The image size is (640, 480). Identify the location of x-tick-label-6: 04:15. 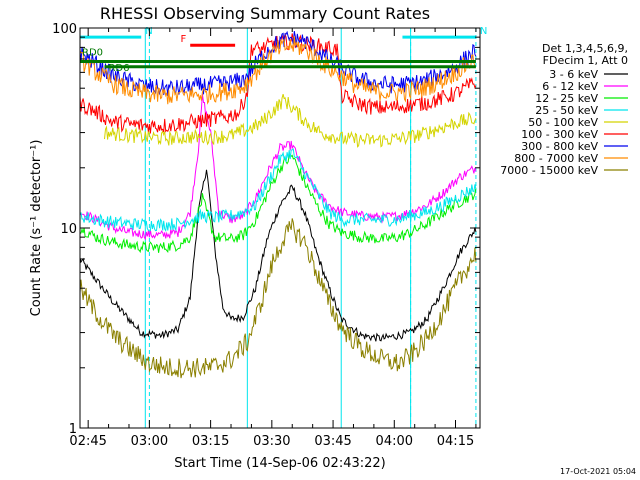
(455, 441).